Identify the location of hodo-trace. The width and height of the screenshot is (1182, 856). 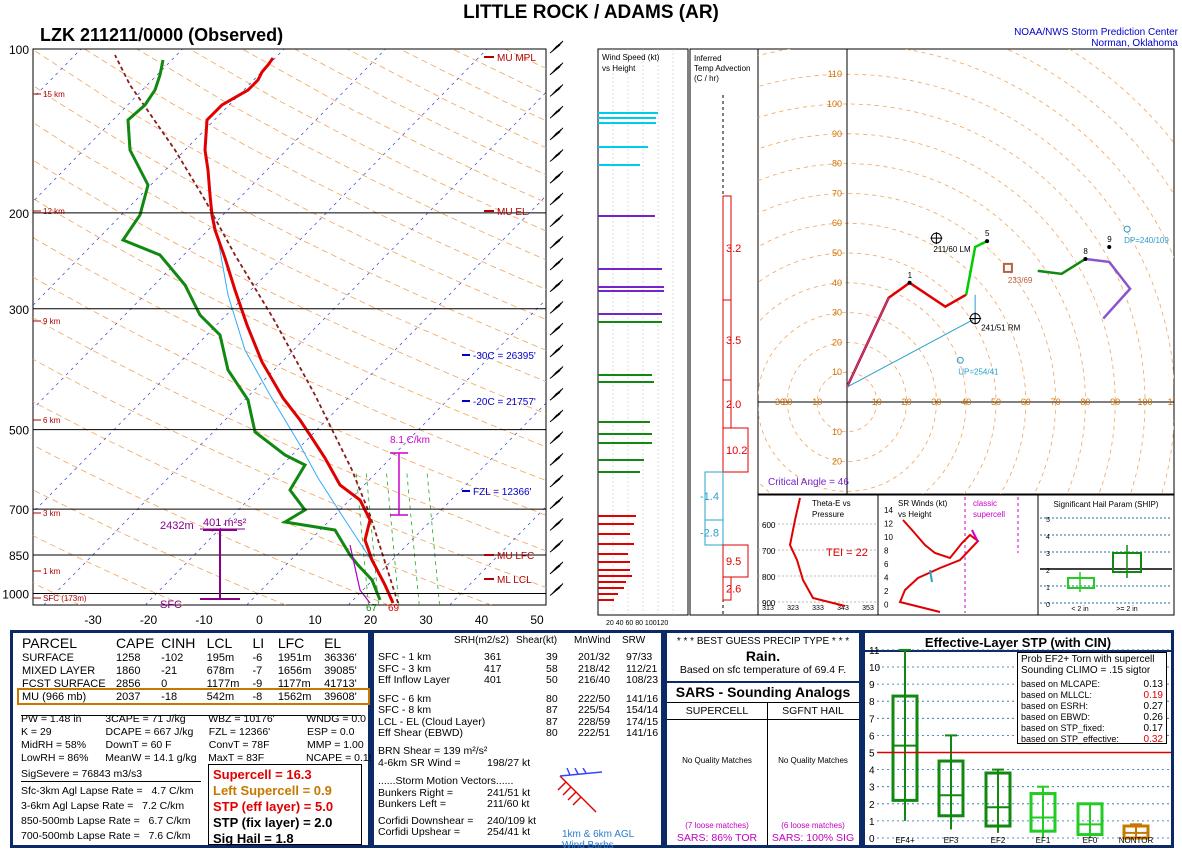
(1062, 266).